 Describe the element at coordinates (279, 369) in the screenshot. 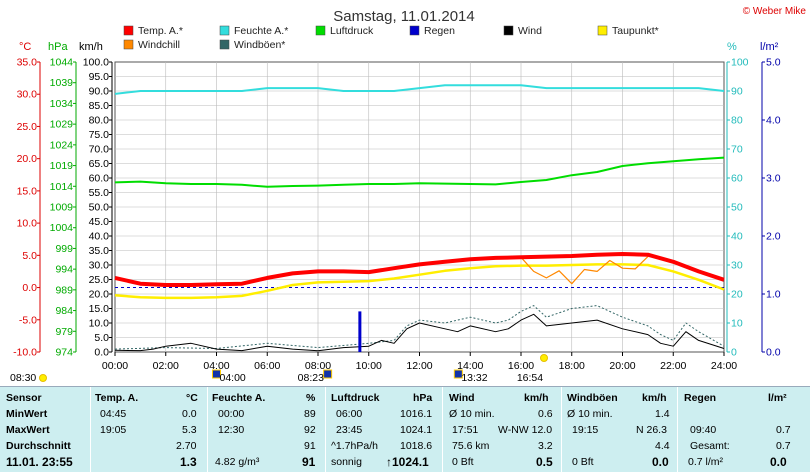

I see `time-markers: 08:30 04:00 08:23 13:32 16:54` at that location.